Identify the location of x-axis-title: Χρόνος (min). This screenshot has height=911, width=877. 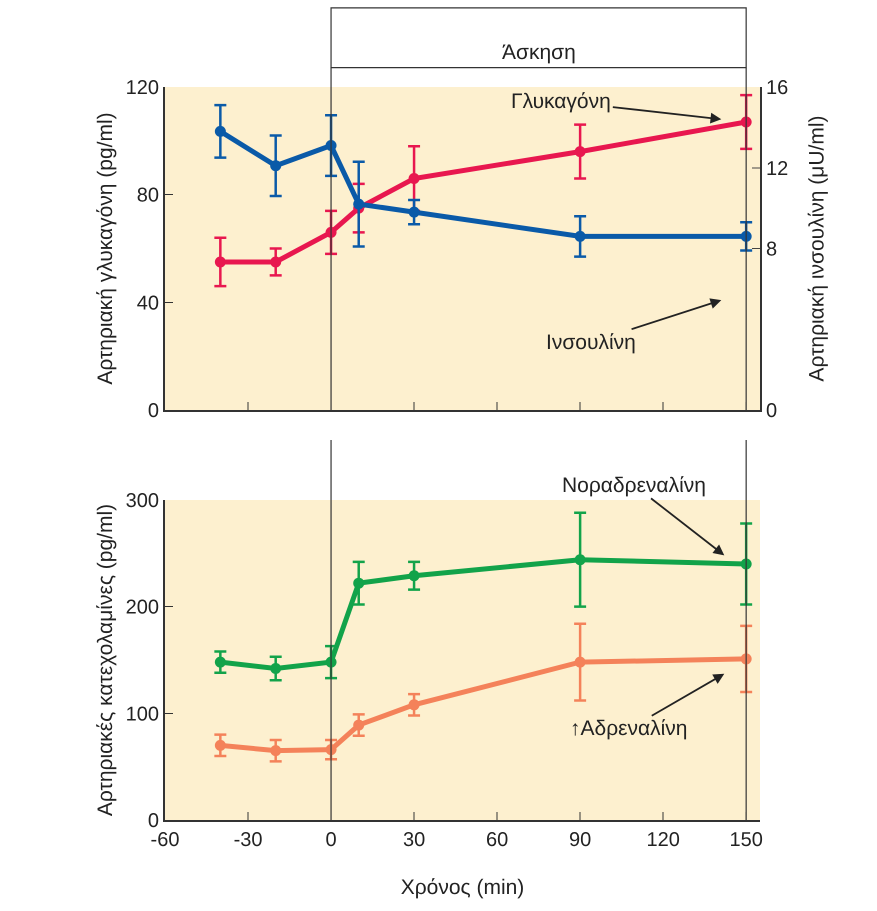
(462, 887).